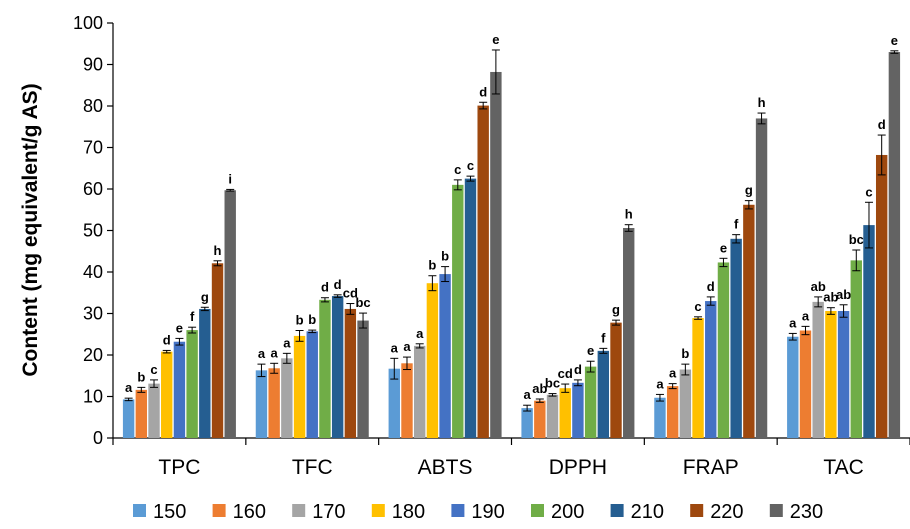 The width and height of the screenshot is (910, 529). What do you see at coordinates (30, 229) in the screenshot?
I see `y-axis-label: Content (mg equivalent/g AS)` at bounding box center [30, 229].